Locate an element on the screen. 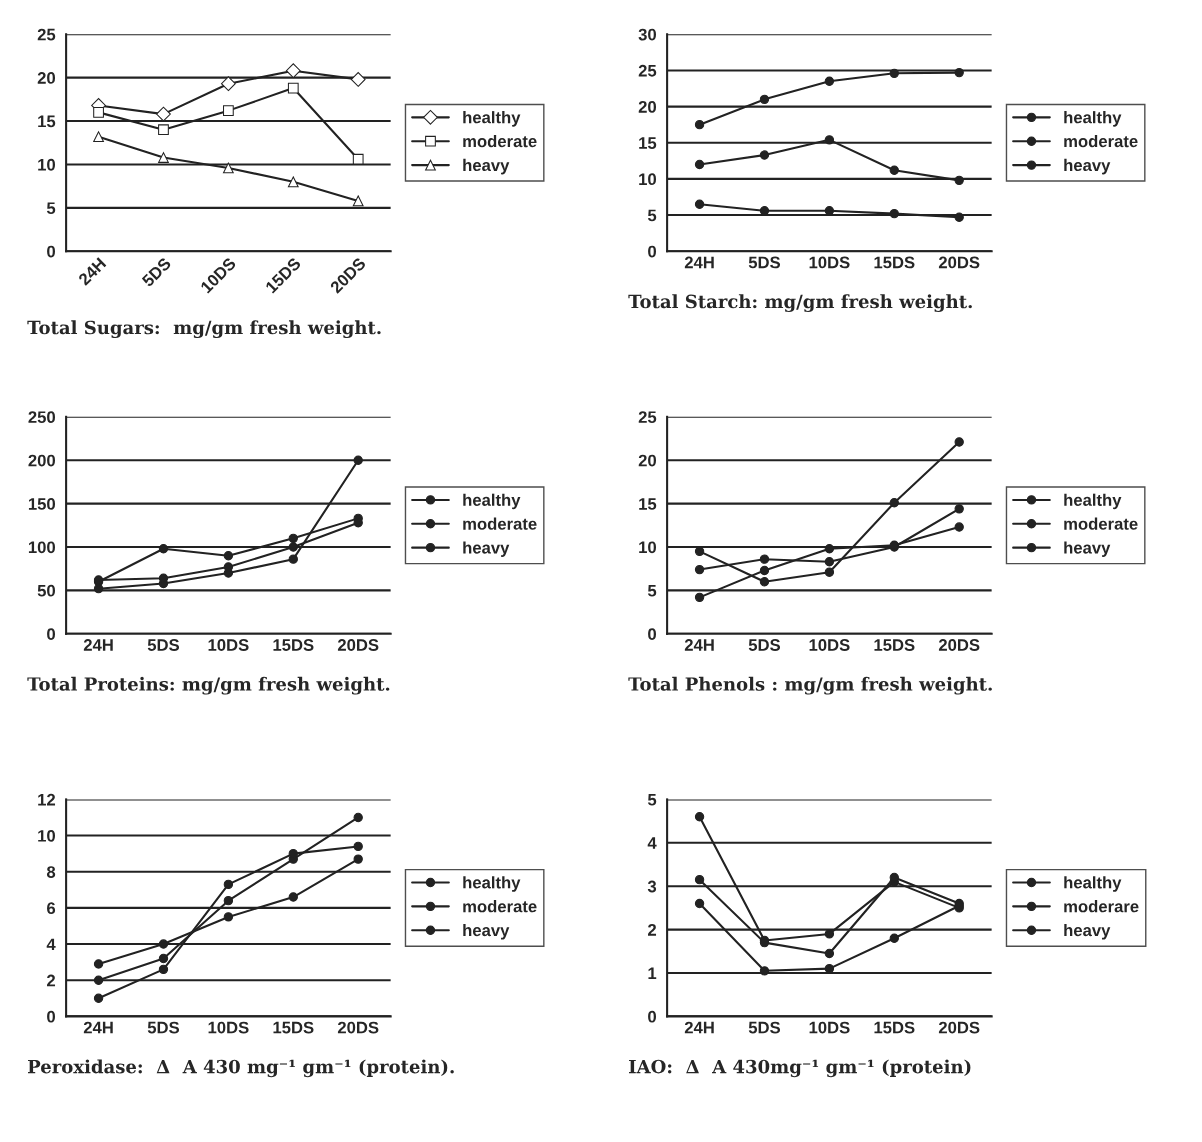  text: Total Proteins: mg/gm fresh weight. is located at coordinates (208, 685).